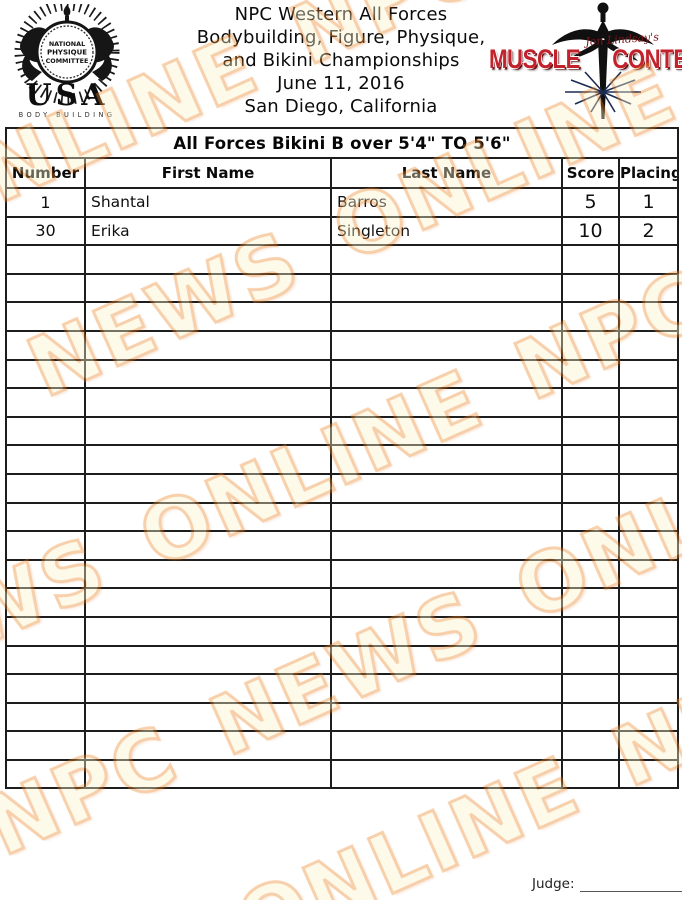  I want to click on usa-wordmark: USA, so click(66, 95).